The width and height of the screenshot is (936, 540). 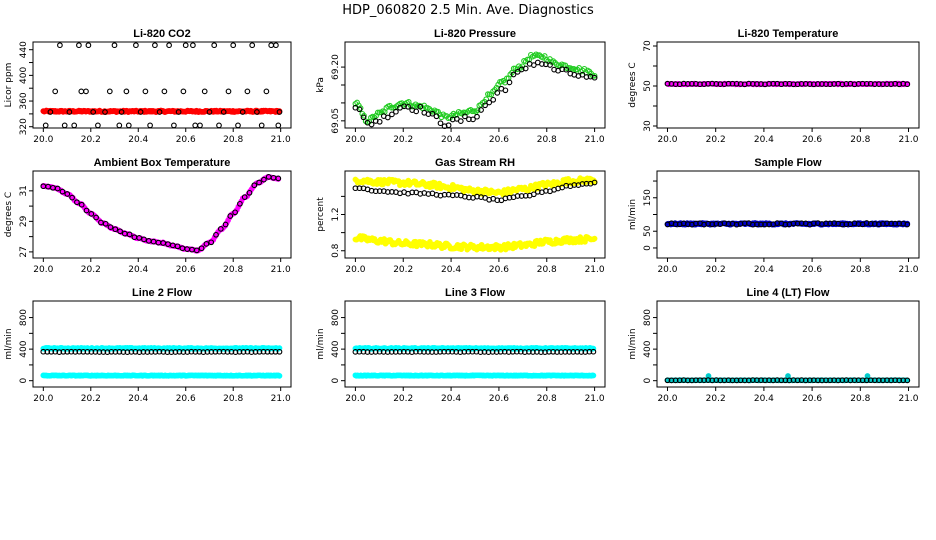 I want to click on y-tick-label: 320, so click(x=24, y=126).